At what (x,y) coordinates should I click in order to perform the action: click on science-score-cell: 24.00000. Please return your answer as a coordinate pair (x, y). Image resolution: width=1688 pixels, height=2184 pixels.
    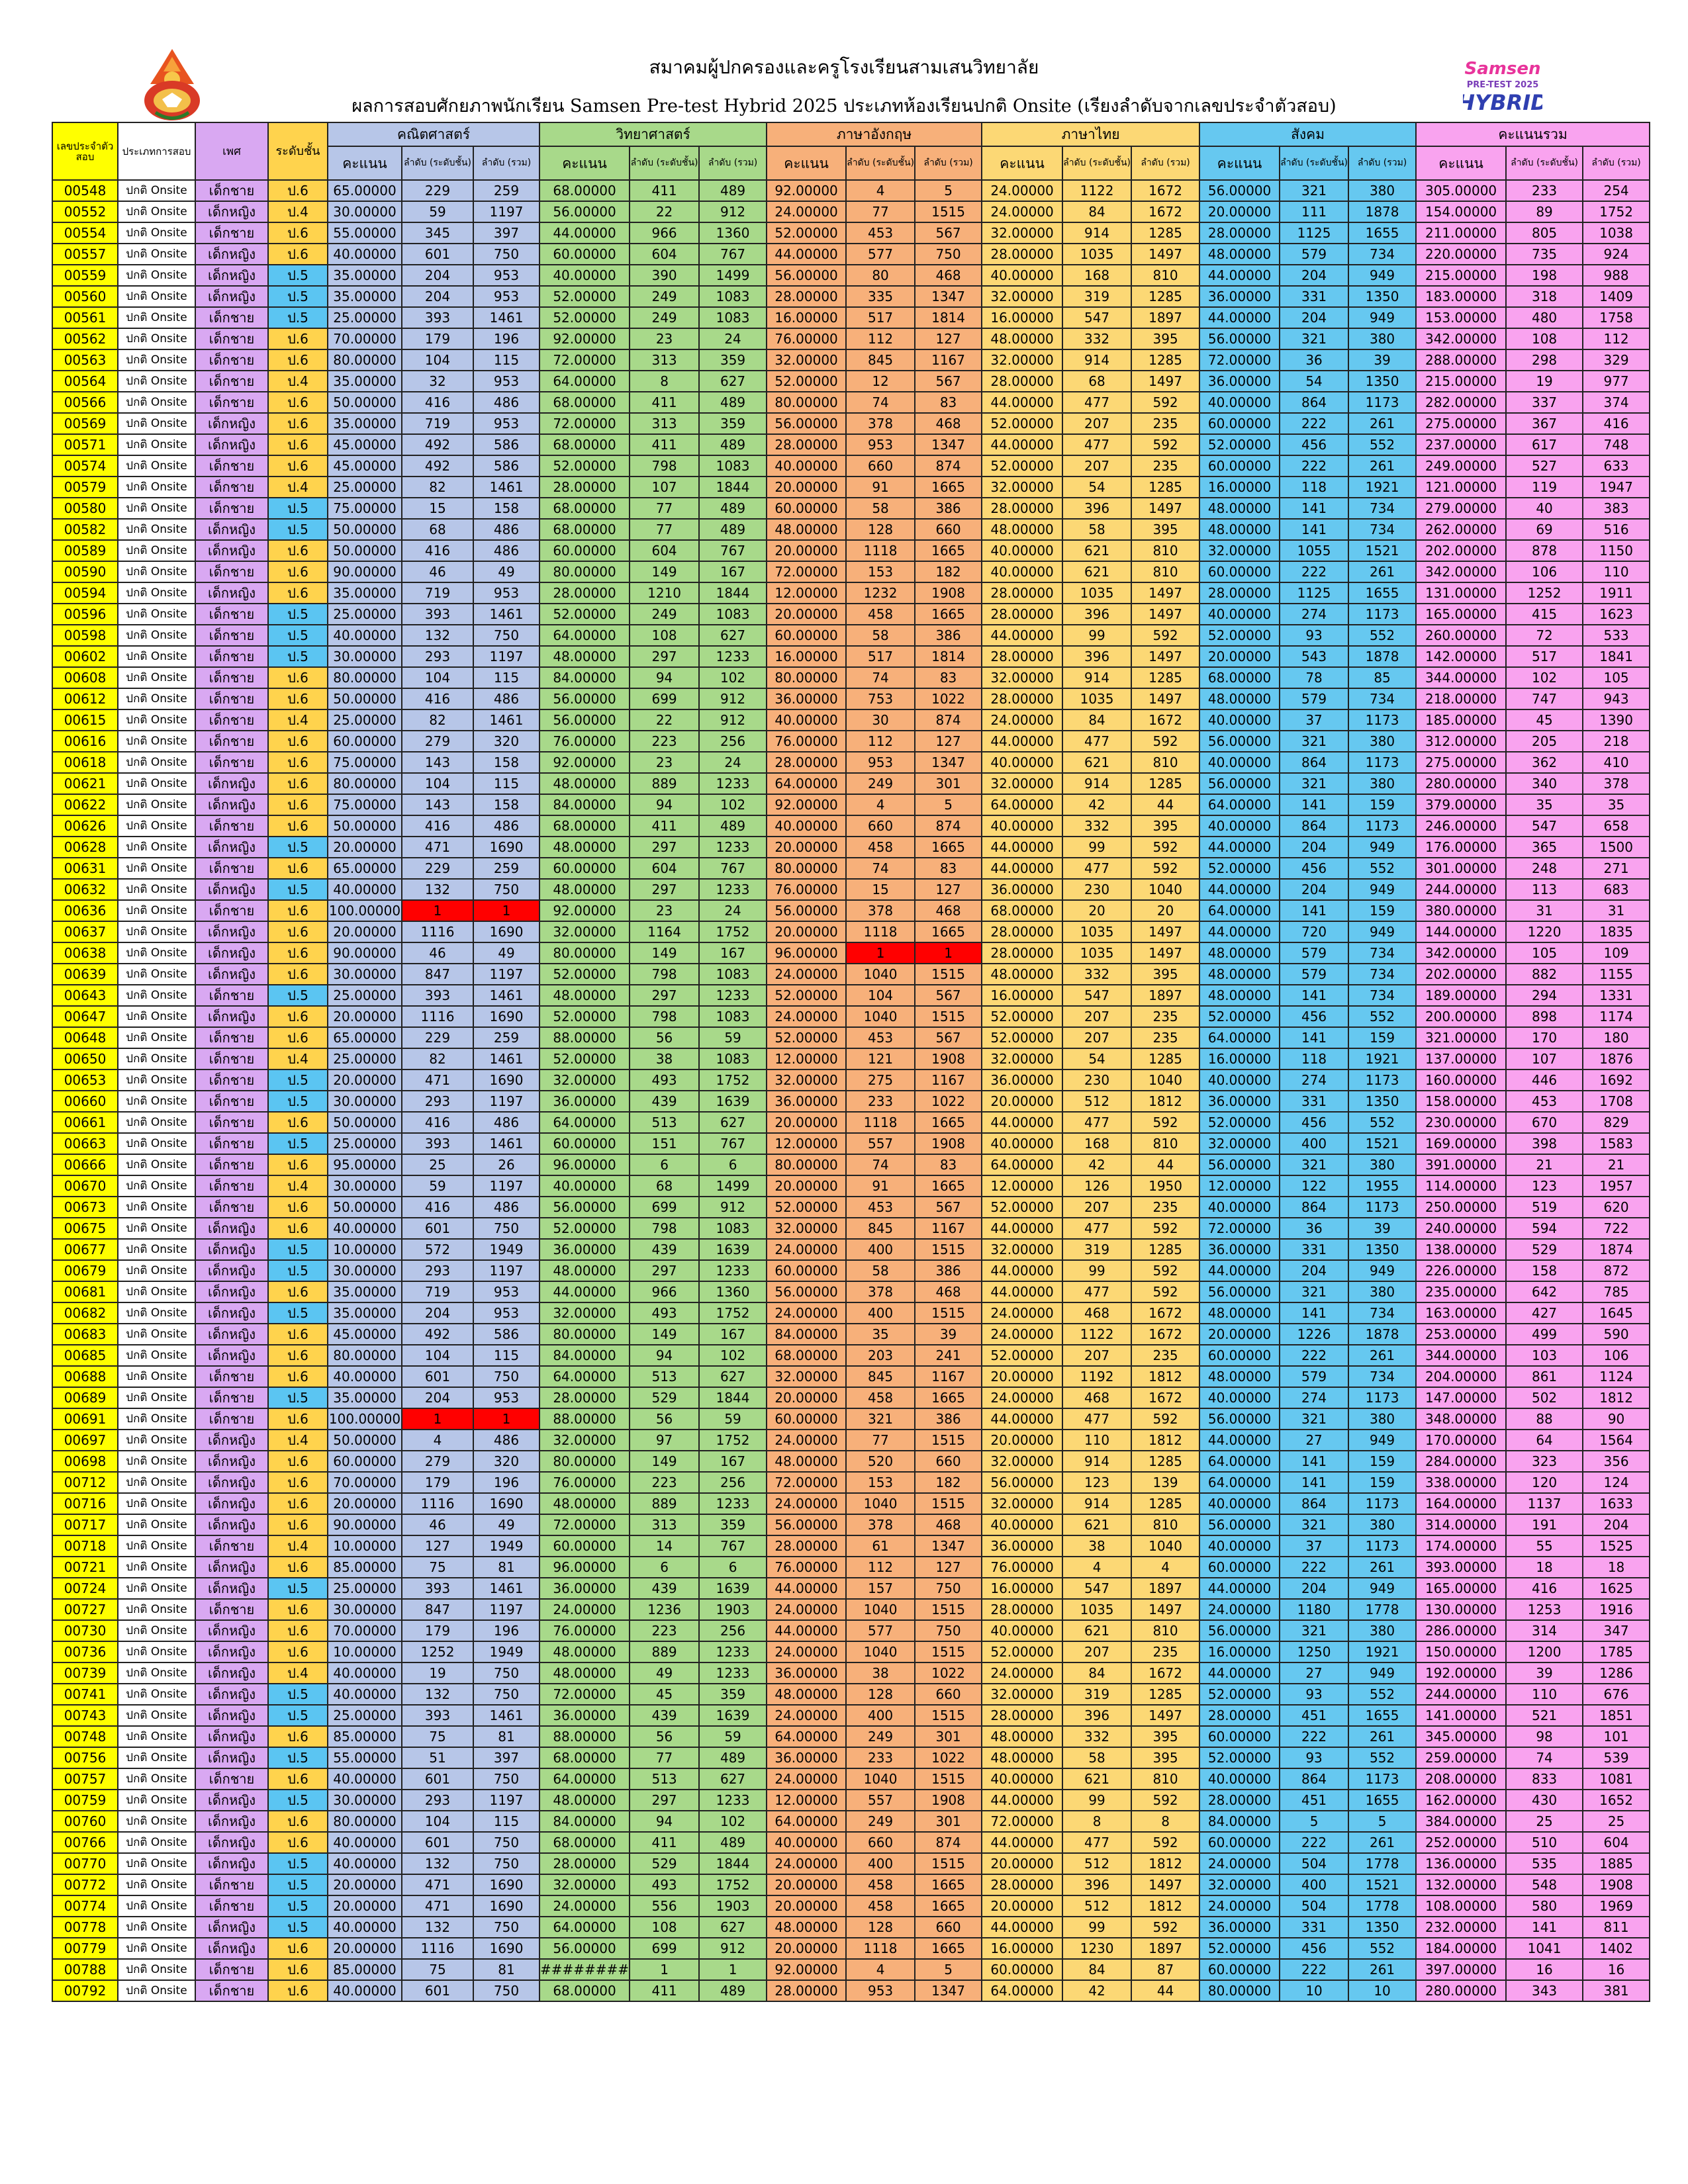
    Looking at the image, I should click on (584, 1609).